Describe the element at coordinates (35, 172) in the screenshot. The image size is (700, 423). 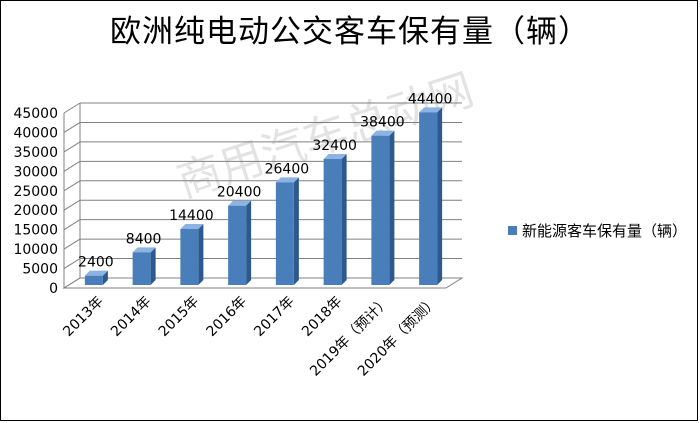
I see `y-tick-label: 30000` at that location.